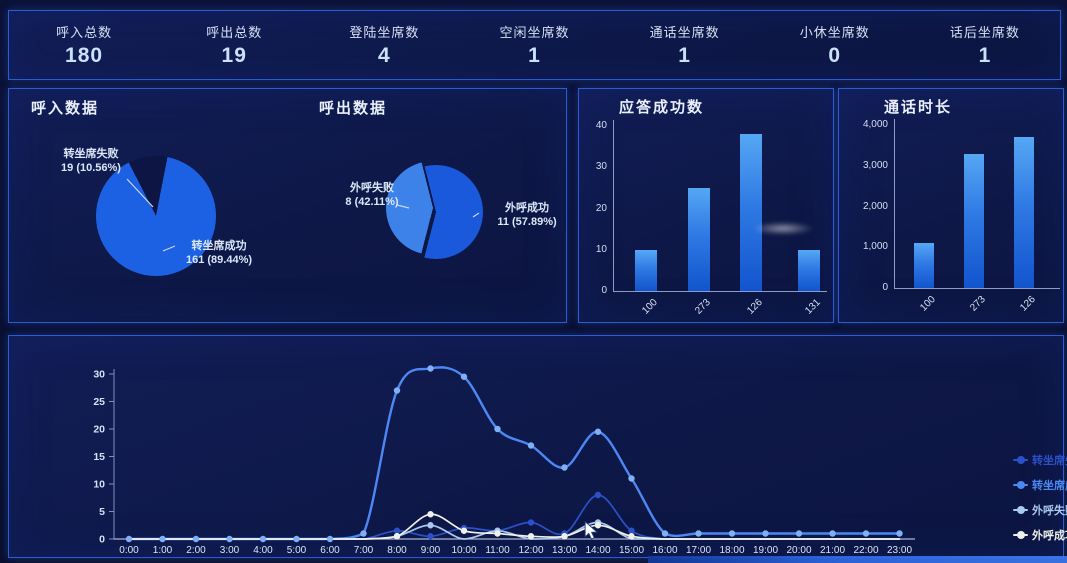  Describe the element at coordinates (597, 550) in the screenshot. I see `svg-text: 14:00` at that location.